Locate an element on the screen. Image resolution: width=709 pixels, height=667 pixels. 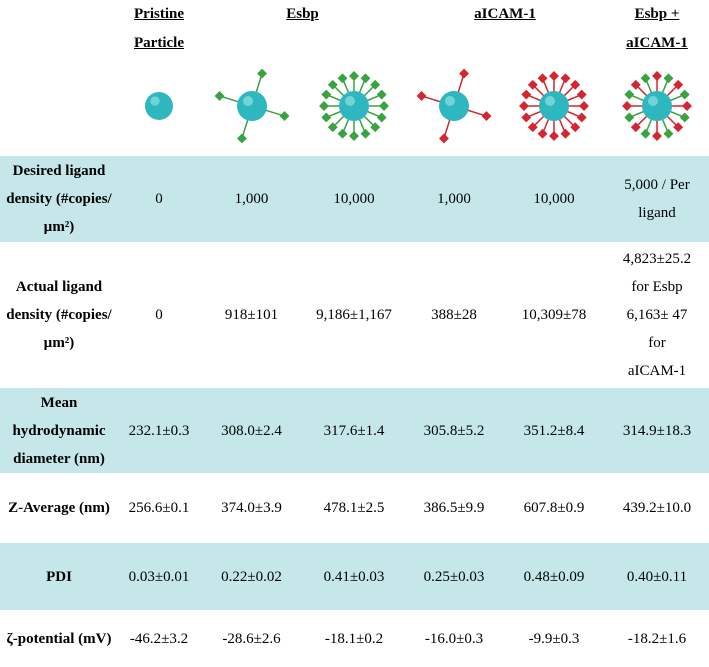
row-label: Z-Average (nm) is located at coordinates (59, 508).